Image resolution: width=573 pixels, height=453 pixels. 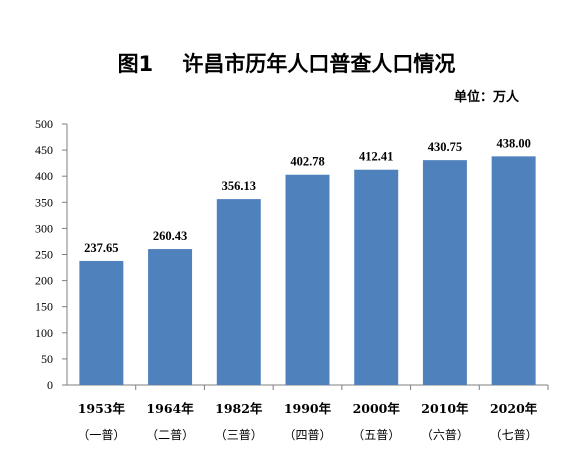 I want to click on data-label: 237.65, so click(x=101, y=248).